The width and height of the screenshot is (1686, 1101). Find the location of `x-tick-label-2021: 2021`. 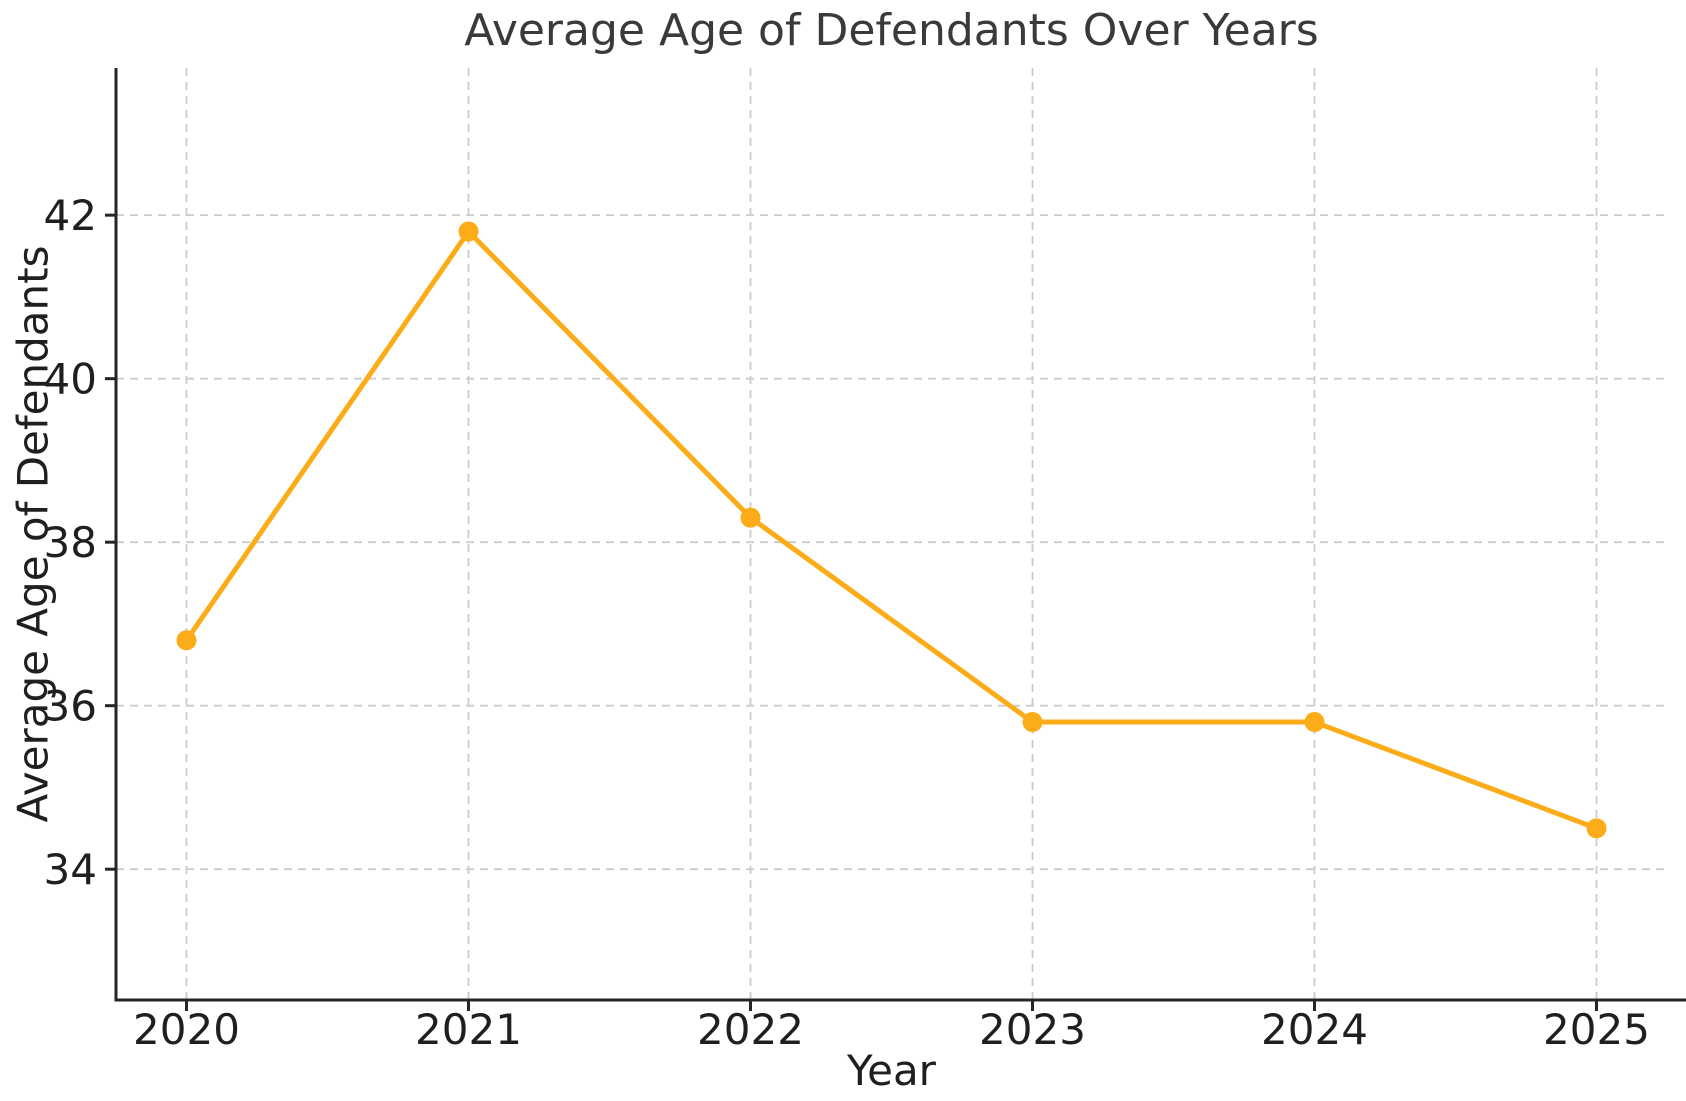

x-tick-label-2021: 2021 is located at coordinates (468, 1029).